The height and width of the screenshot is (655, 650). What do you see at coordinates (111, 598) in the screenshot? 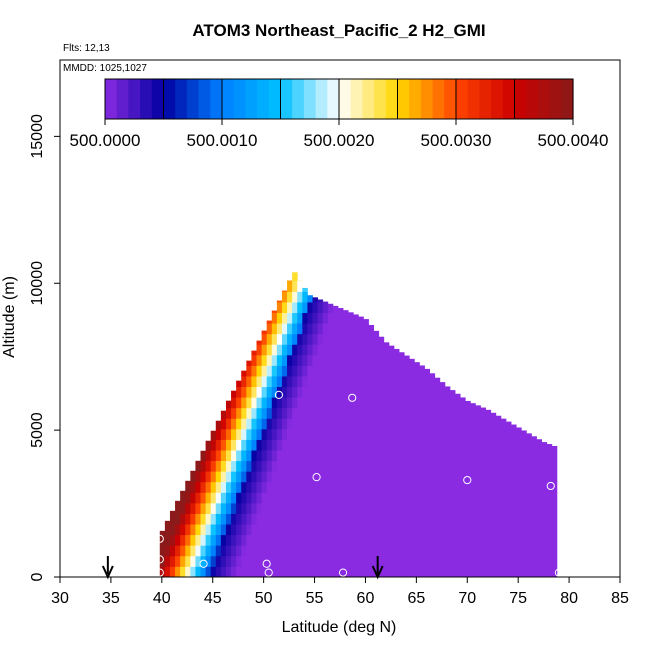
I see `x-tick-label: 35` at bounding box center [111, 598].